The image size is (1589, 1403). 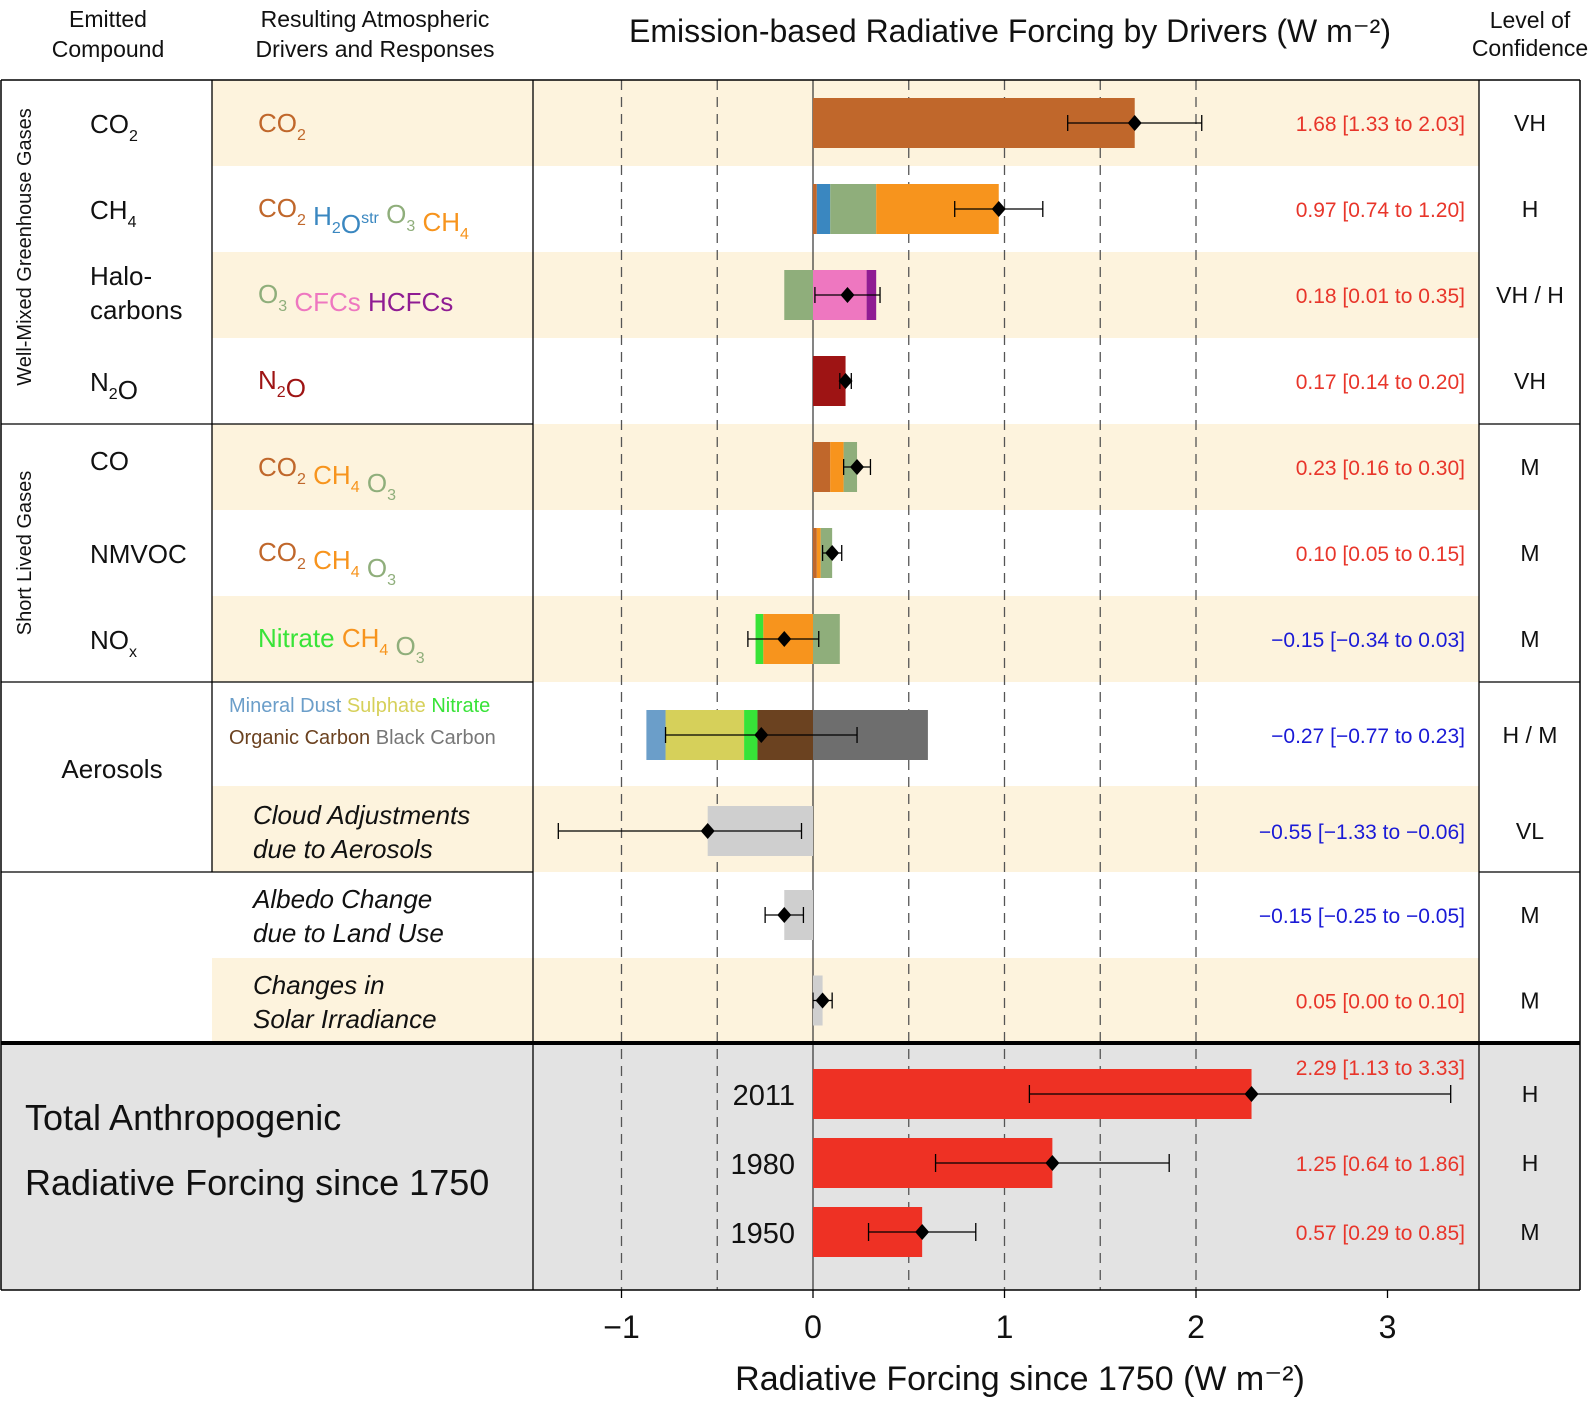 What do you see at coordinates (257, 1182) in the screenshot?
I see `total-label-2: Radiative Forcing since 1750` at bounding box center [257, 1182].